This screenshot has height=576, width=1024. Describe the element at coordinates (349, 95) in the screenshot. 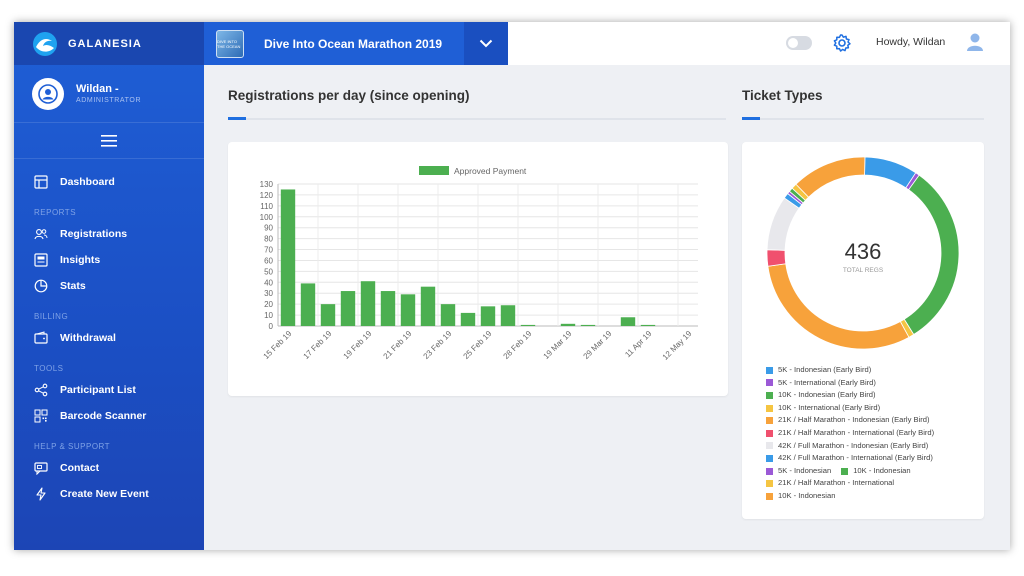

I see `registrations-title: Registrations per day (since opening)` at that location.